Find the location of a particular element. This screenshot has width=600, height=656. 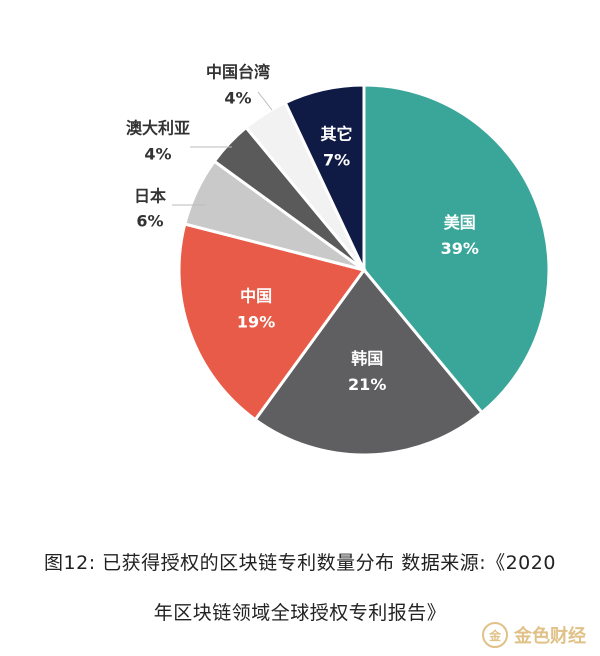

leader-line is located at coordinates (265, 101).